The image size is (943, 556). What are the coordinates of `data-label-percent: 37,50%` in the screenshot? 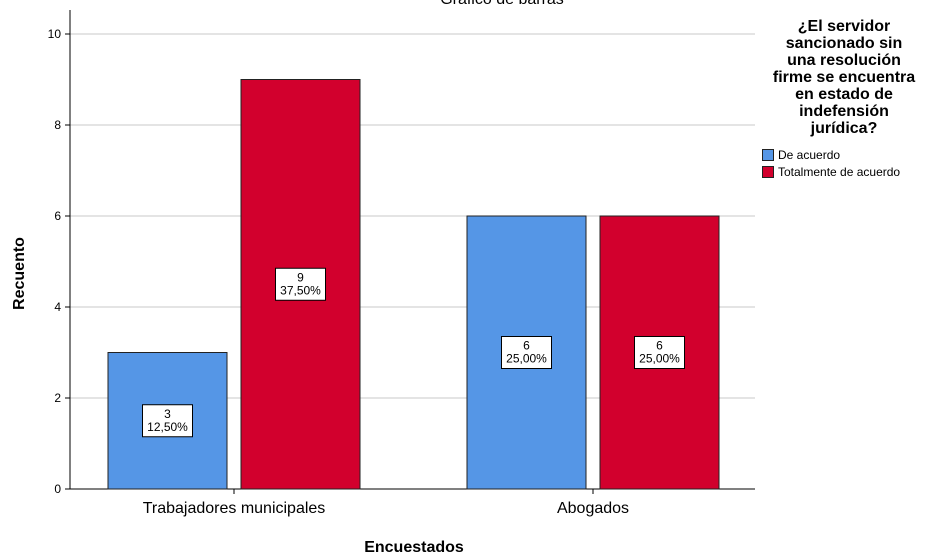 It's located at (300, 290).